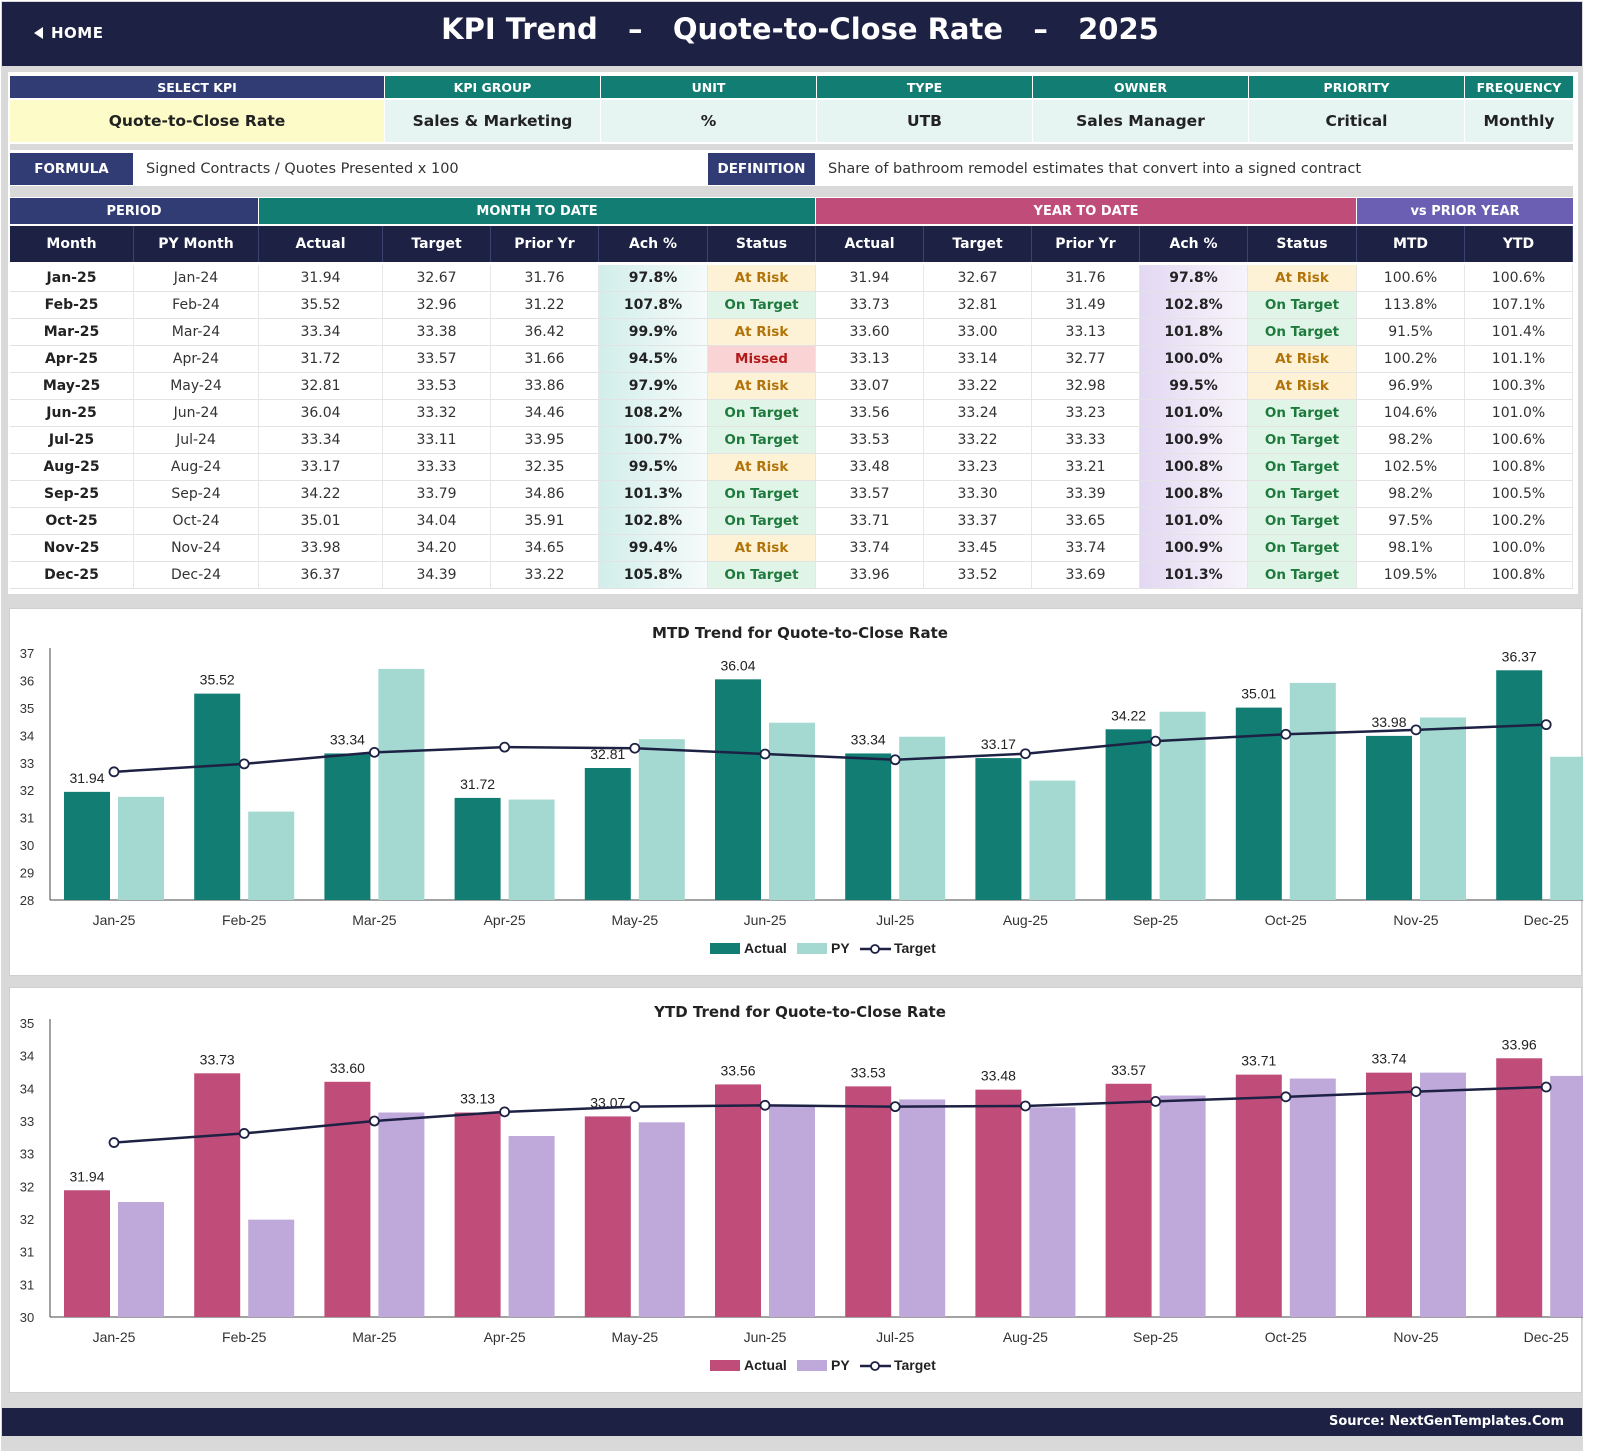 This screenshot has height=1452, width=1600. I want to click on cell-vs-py-ytd: 101.0%, so click(1519, 413).